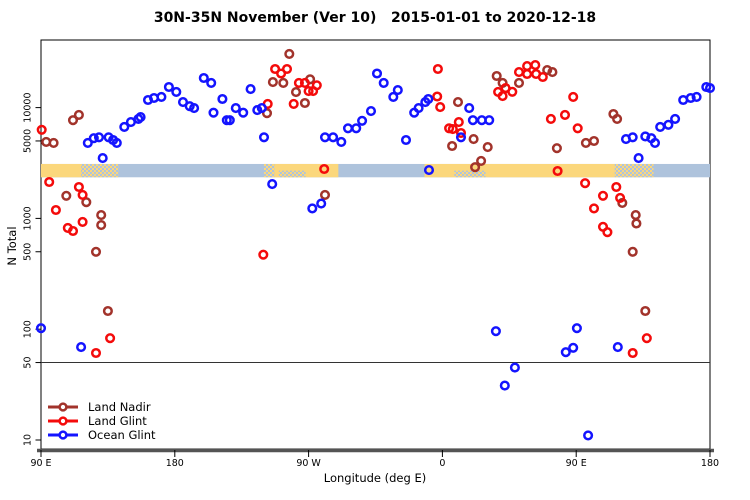 The width and height of the screenshot is (750, 500). What do you see at coordinates (375, 478) in the screenshot?
I see `x-axis-label: Longitude (deg E)` at bounding box center [375, 478].